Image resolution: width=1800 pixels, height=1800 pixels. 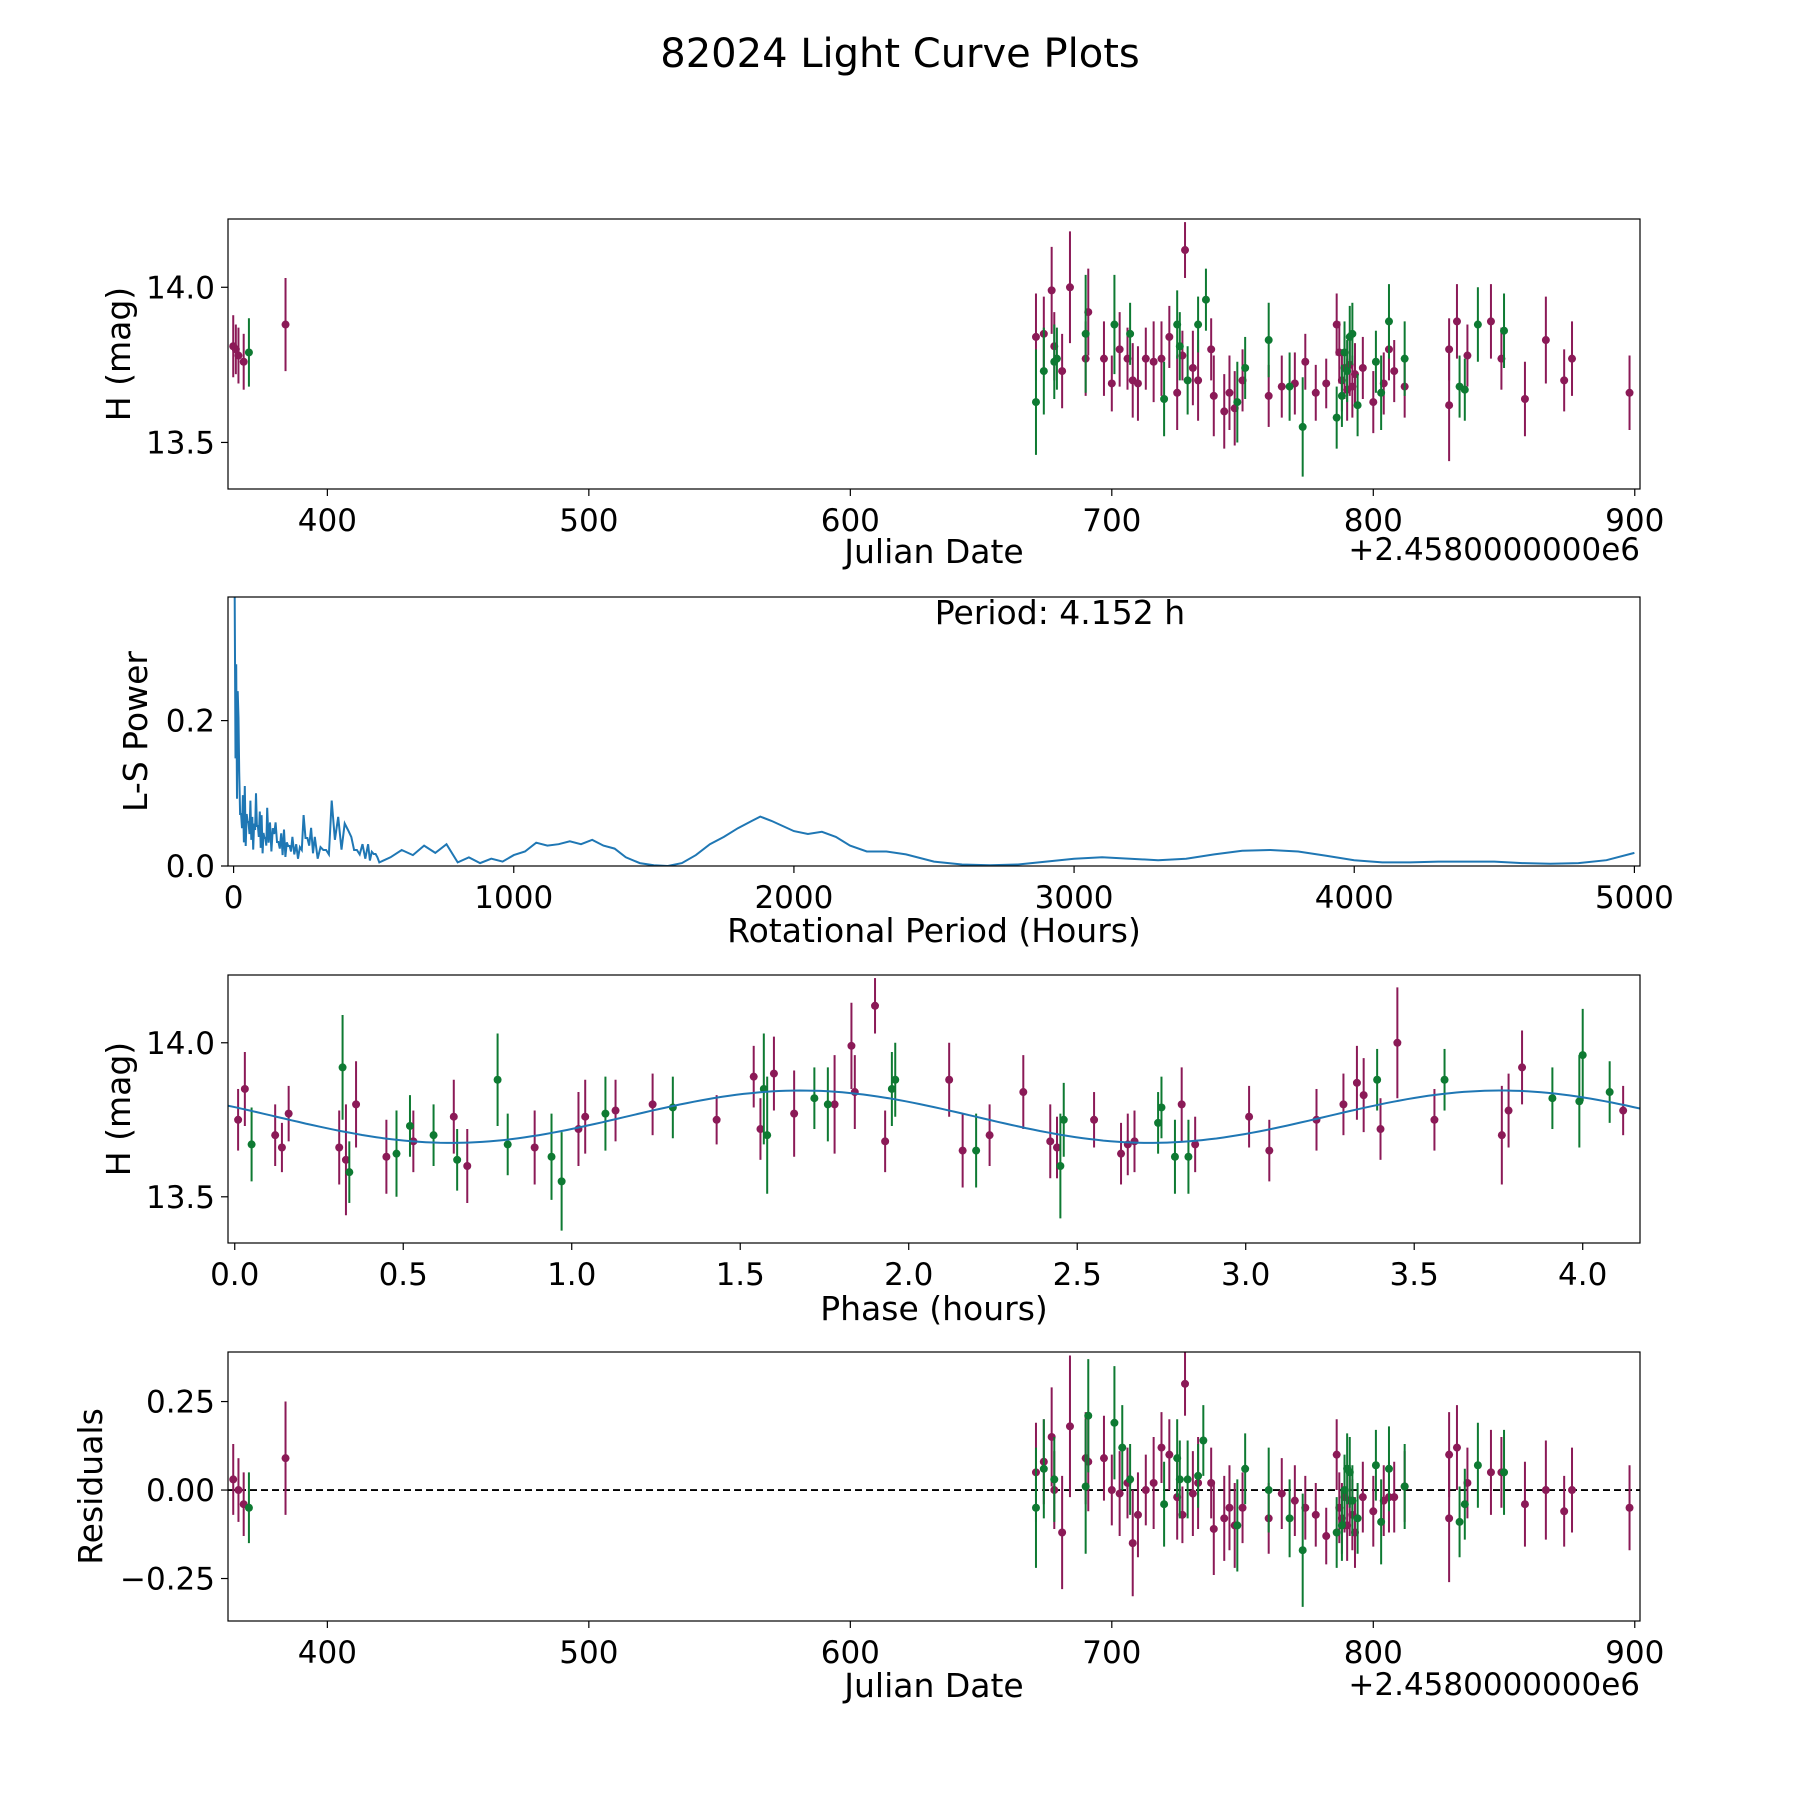 I want to click on x-tick-label: 500, so click(x=588, y=1653).